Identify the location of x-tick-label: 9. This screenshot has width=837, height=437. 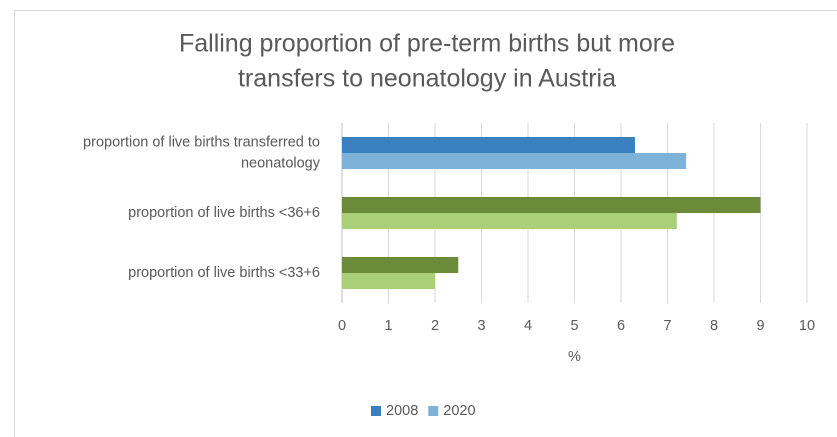
(760, 326).